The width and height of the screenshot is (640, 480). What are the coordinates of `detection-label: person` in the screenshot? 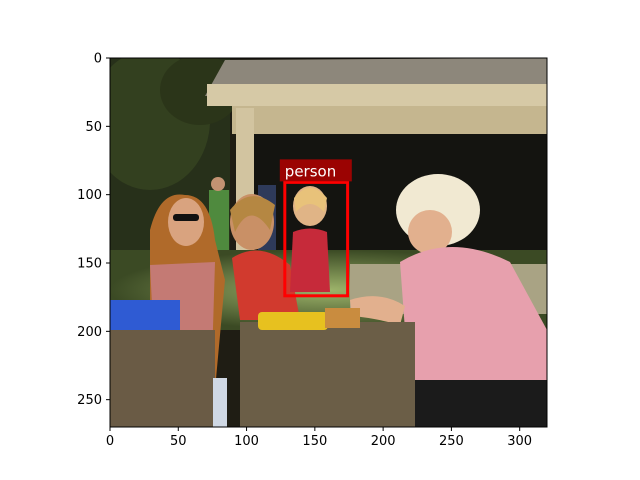 It's located at (310, 171).